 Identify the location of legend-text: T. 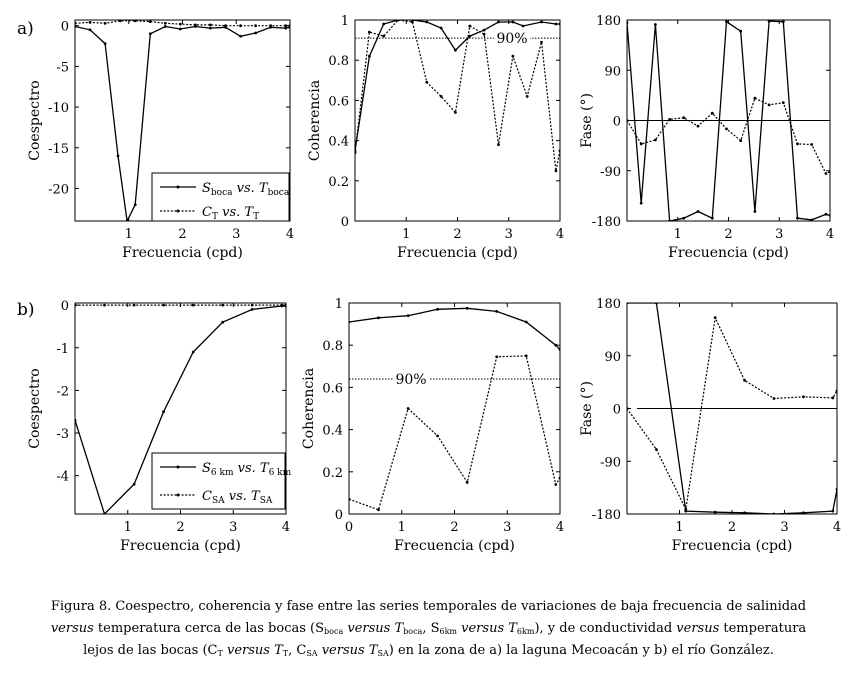
(265, 468).